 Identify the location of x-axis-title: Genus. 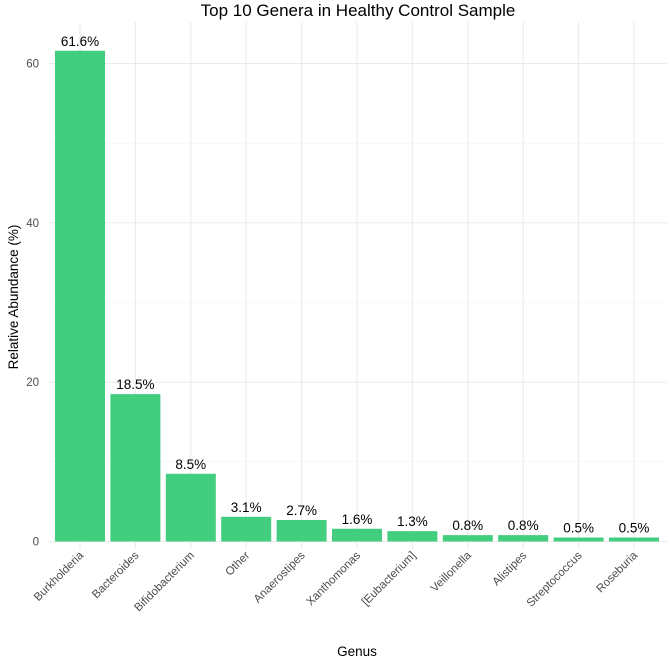
(357, 651).